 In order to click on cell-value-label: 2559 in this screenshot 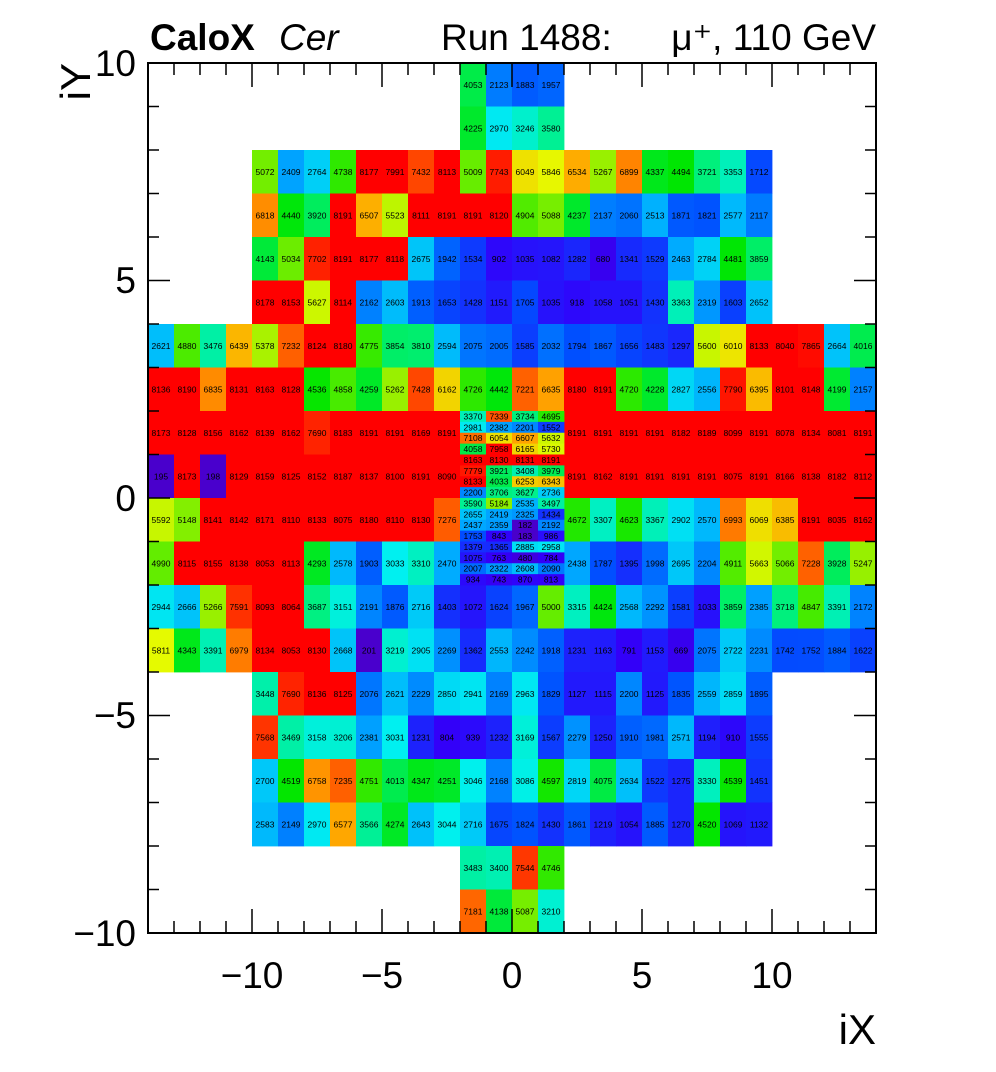, I will do `click(707, 694)`.